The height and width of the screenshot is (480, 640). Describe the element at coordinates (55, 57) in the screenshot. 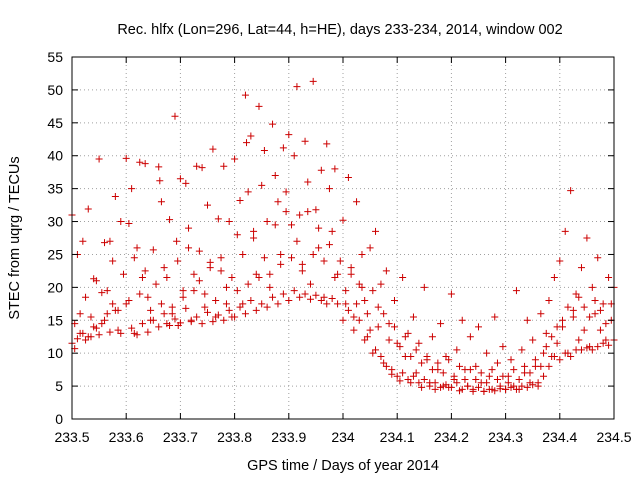

I see `y-tick-label: 55` at that location.